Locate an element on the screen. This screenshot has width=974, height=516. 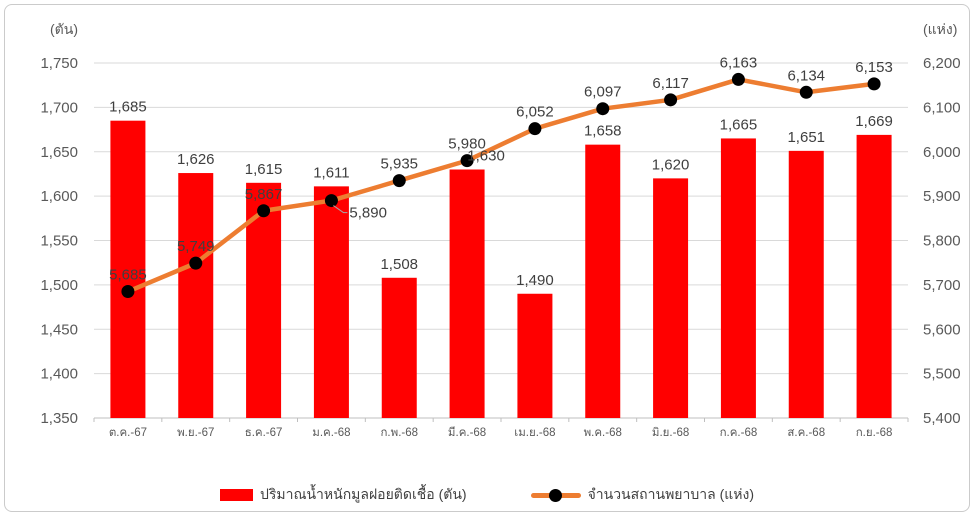
left-axis-tick-label: 1,600 is located at coordinates (59, 196).